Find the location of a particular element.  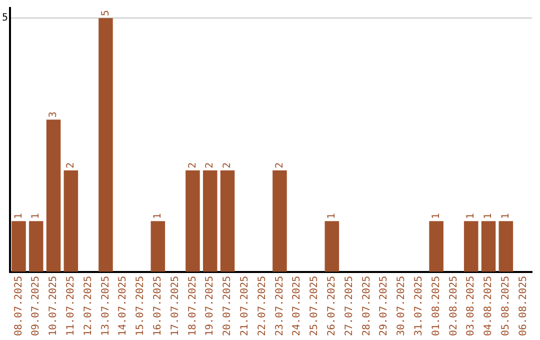

x-tick-label: 16.07.2025 is located at coordinates (158, 306).